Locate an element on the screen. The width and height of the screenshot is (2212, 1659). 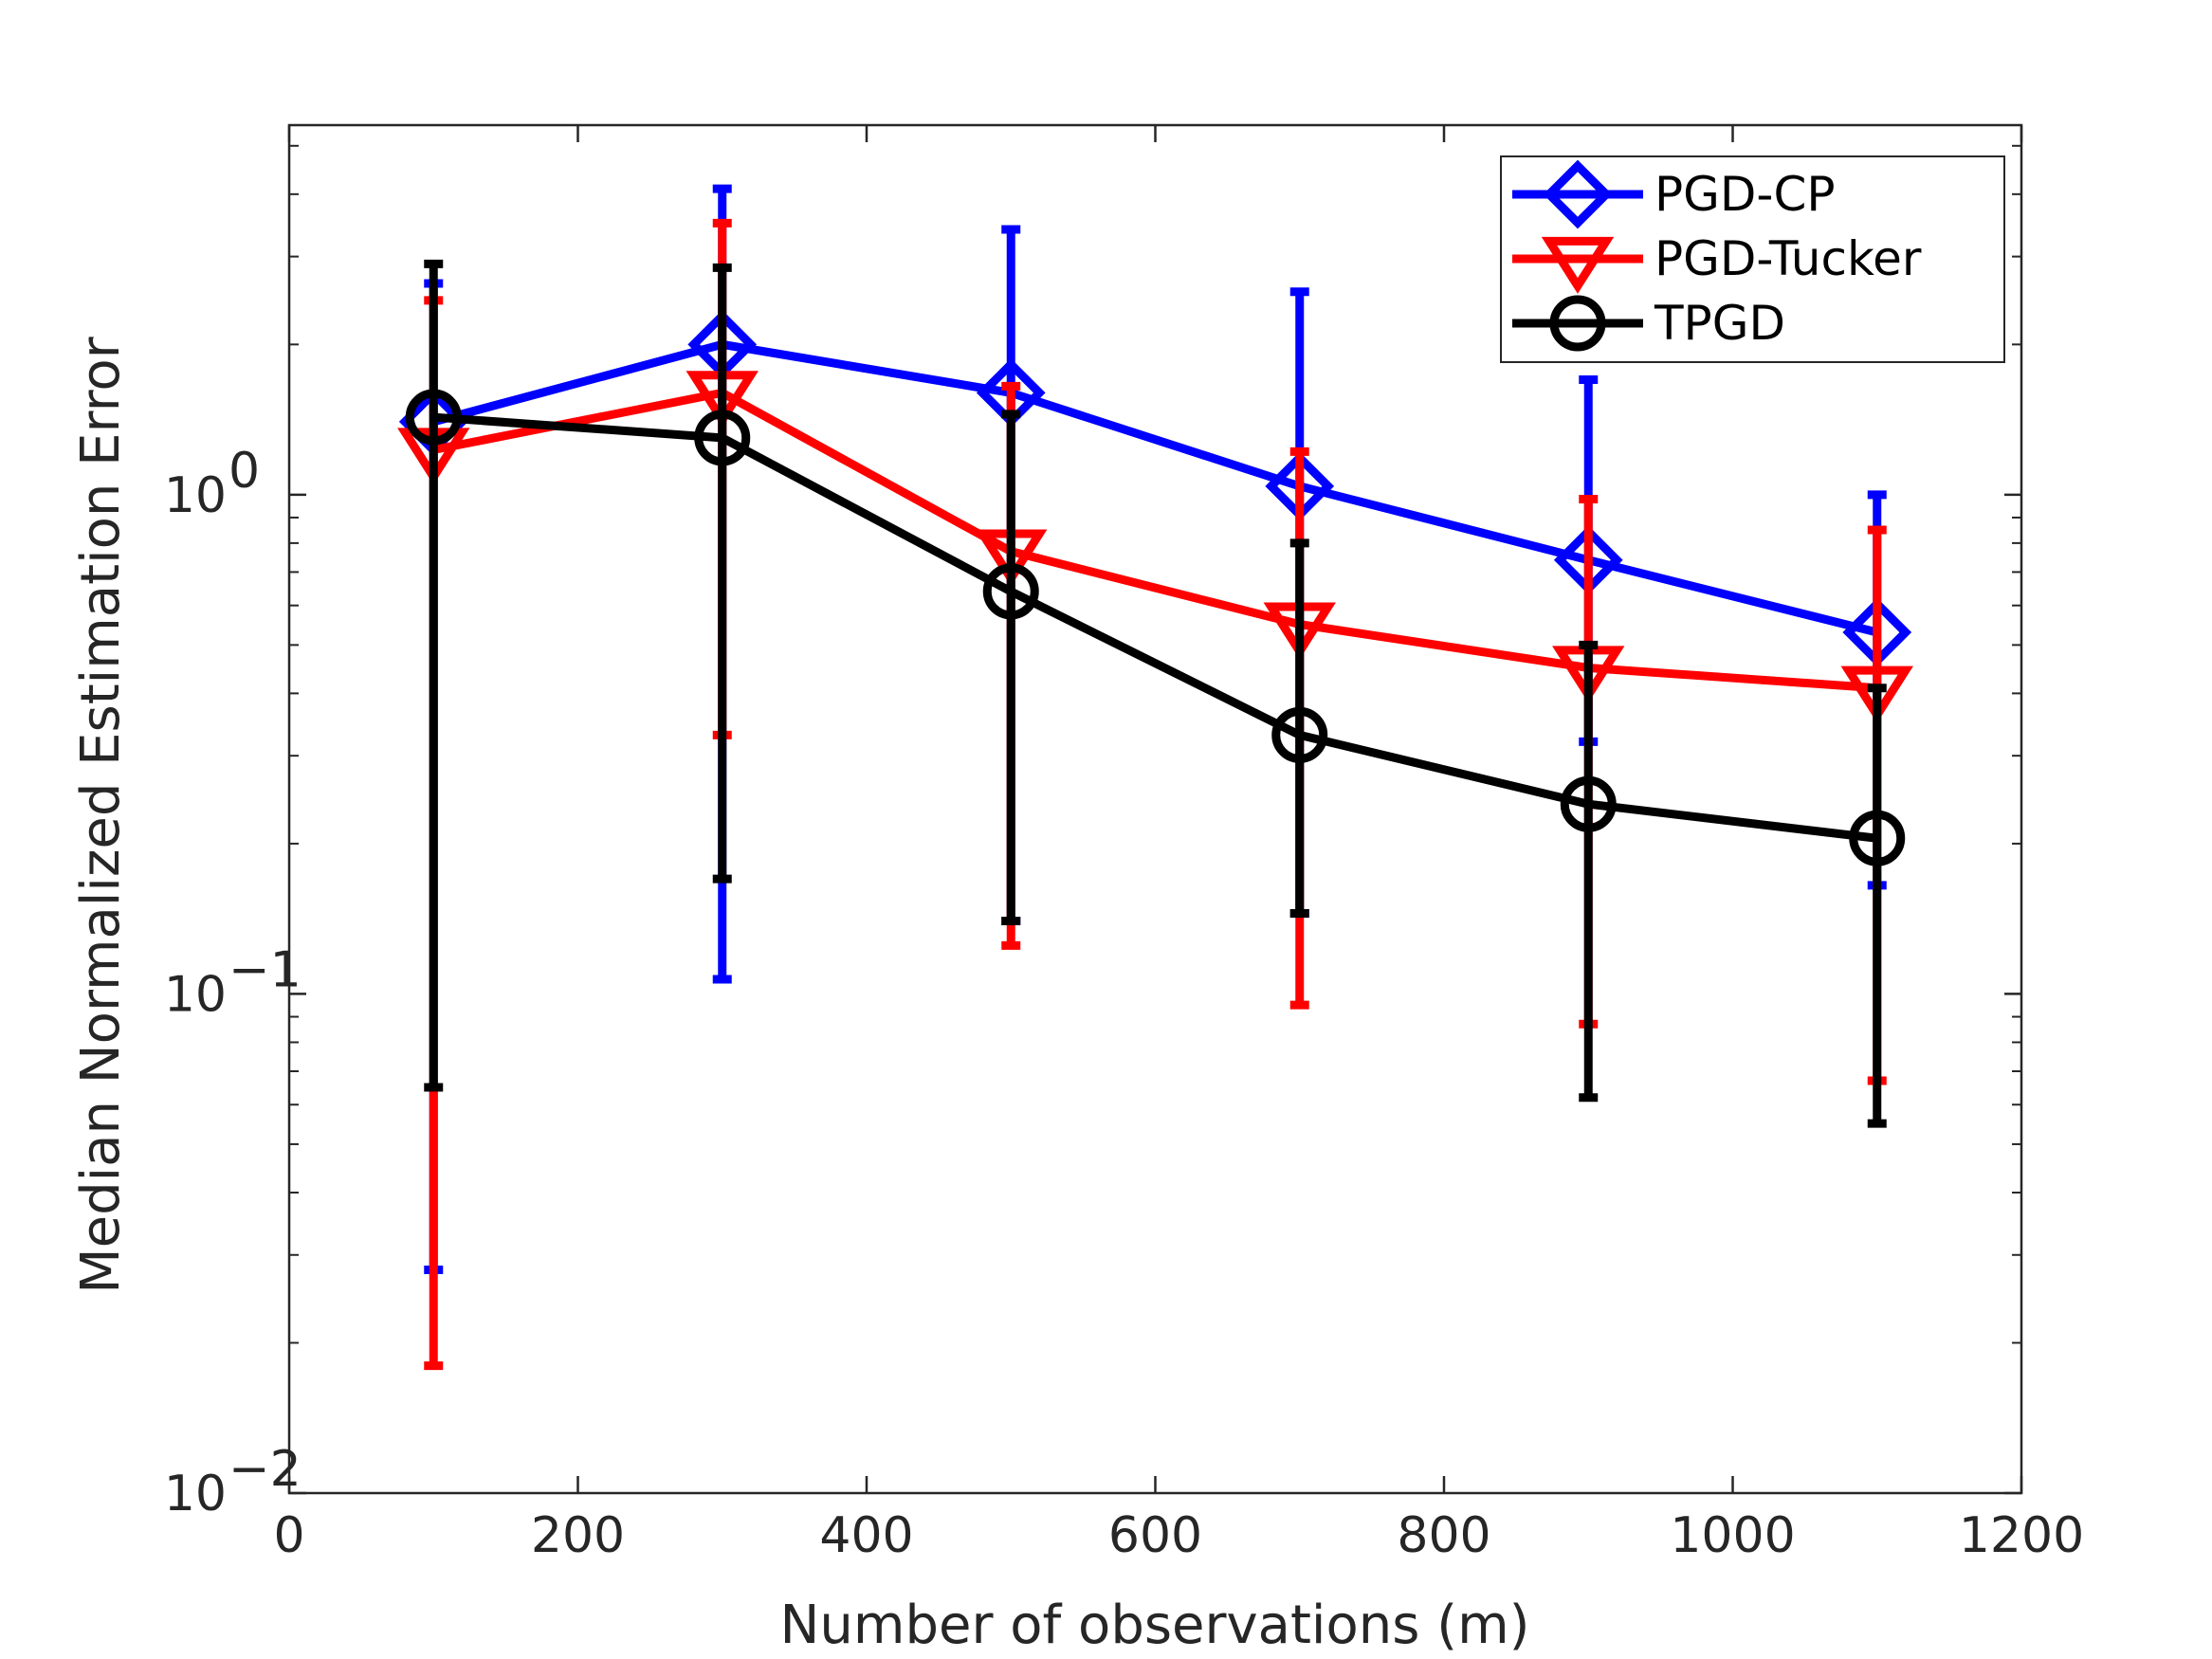
x-tick-label: 800 is located at coordinates (1443, 1535).